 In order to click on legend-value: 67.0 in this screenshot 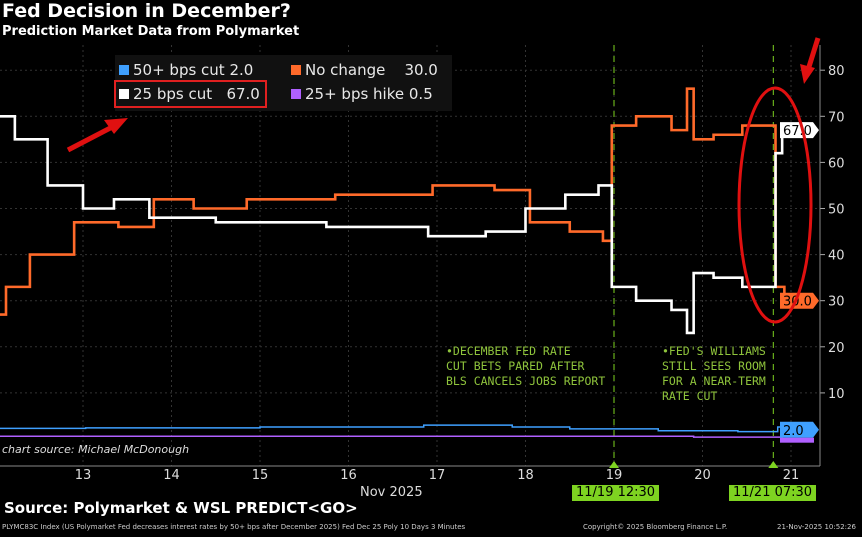, I will do `click(243, 94)`.